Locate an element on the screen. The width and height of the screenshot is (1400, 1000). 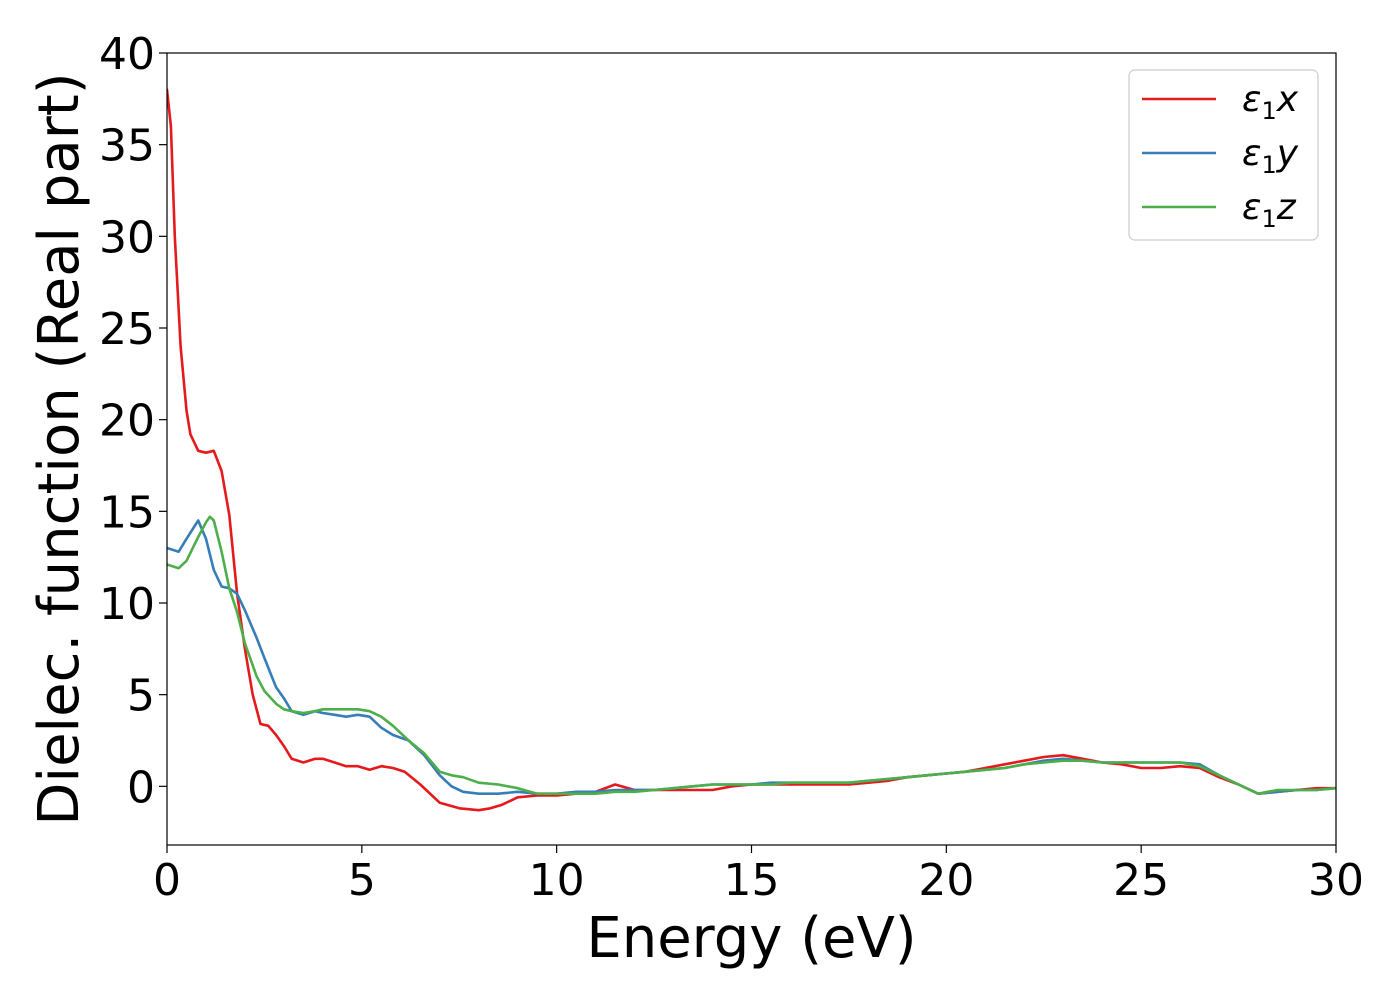
y-tick-label: 5 is located at coordinates (141, 696).